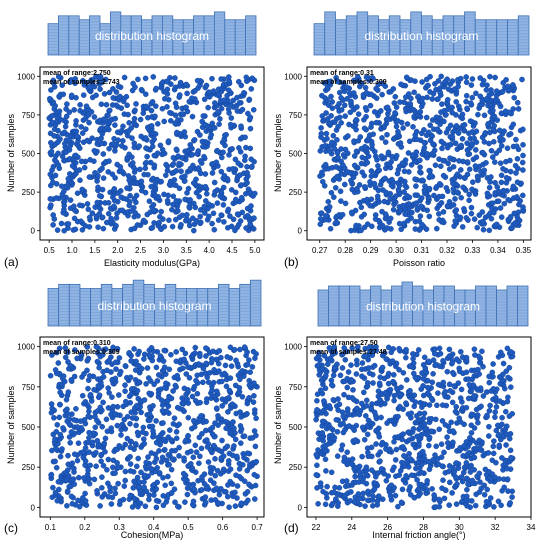 Image resolution: width=550 pixels, height=543 pixels. Describe the element at coordinates (278, 152) in the screenshot. I see `y-axis-label-b: Number of samples` at that location.